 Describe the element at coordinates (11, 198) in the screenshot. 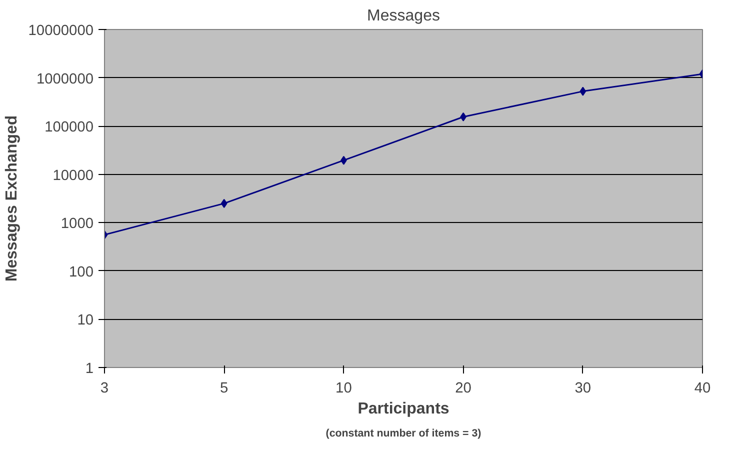

I see `y-axis-title: Messages Exchanged` at that location.